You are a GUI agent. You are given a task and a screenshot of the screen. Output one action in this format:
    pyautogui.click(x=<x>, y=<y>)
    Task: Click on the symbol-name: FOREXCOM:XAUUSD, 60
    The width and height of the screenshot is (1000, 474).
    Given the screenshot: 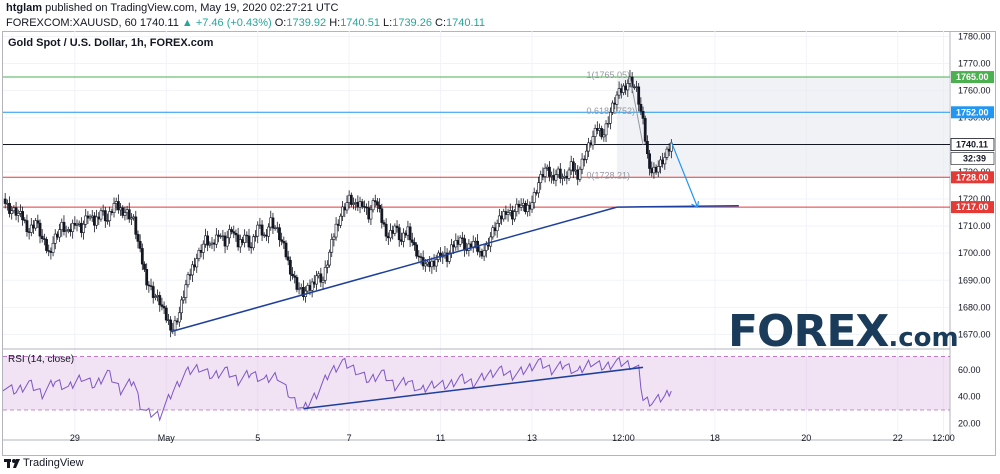 What is the action you would take?
    pyautogui.click(x=71, y=23)
    